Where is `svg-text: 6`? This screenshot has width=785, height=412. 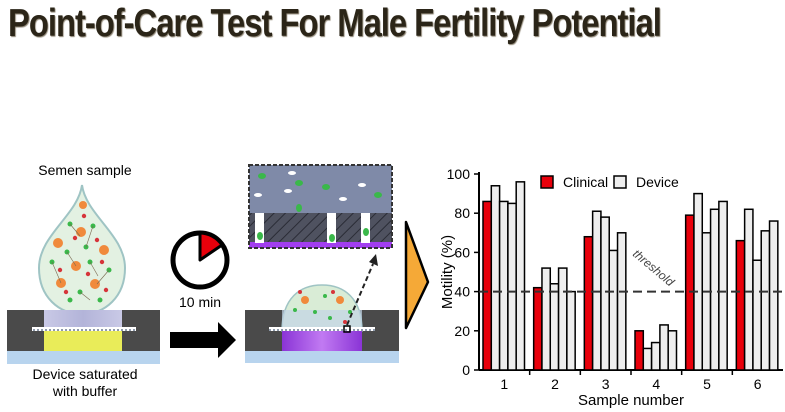
svg-text: 6 is located at coordinates (758, 384).